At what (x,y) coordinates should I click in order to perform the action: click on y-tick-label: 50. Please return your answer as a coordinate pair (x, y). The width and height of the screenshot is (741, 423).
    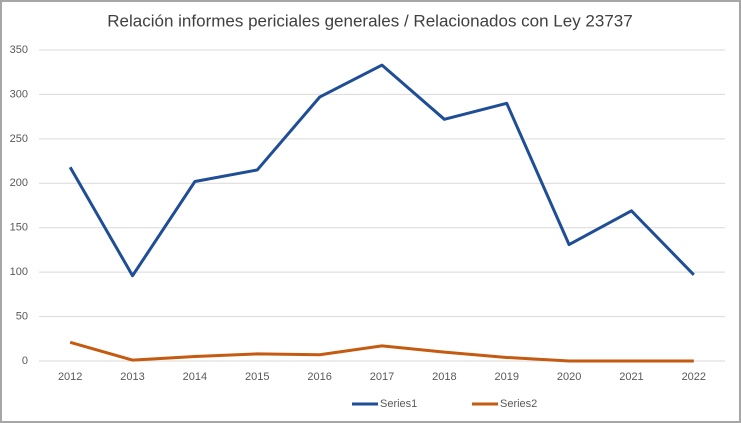
    Looking at the image, I should click on (22, 316).